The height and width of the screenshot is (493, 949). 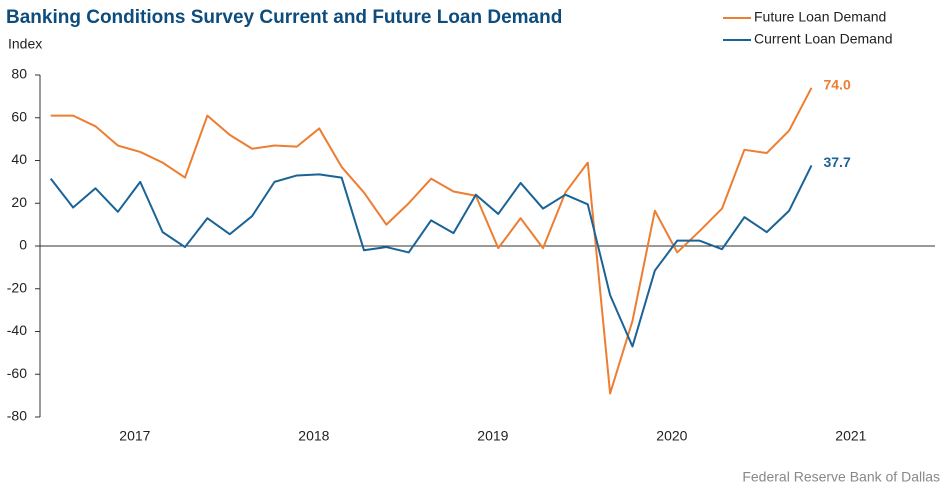 What do you see at coordinates (492, 436) in the screenshot?
I see `x-tick-label: 2019` at bounding box center [492, 436].